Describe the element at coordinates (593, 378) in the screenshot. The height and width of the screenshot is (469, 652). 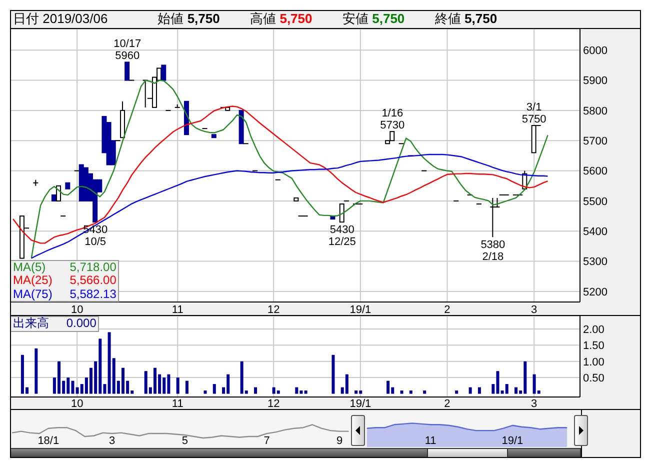
I see `y-tick-label: 0.50` at that location.